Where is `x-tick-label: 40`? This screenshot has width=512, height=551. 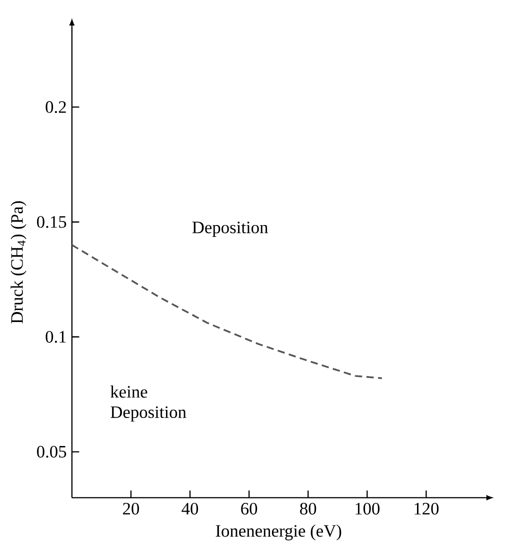 x-tick-label: 40 is located at coordinates (190, 508).